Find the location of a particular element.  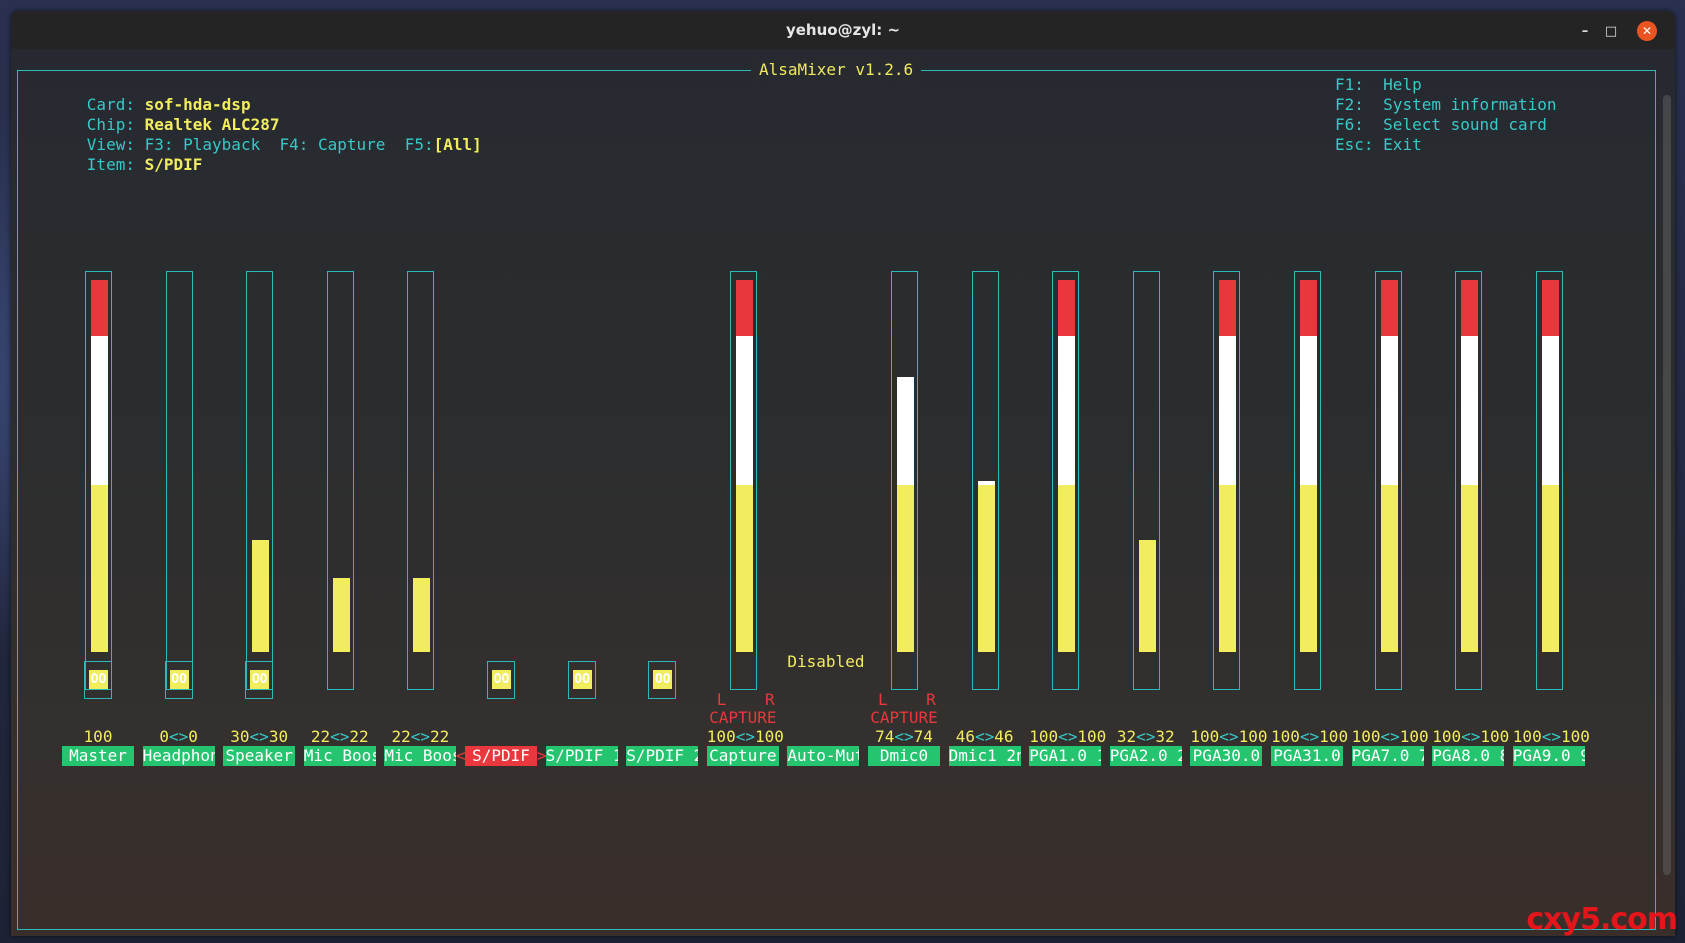

selection-arrow-right: > is located at coordinates (542, 755).